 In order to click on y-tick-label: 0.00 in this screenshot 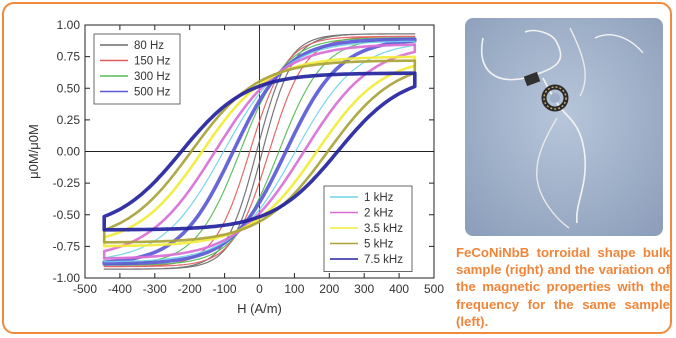, I will do `click(69, 152)`.